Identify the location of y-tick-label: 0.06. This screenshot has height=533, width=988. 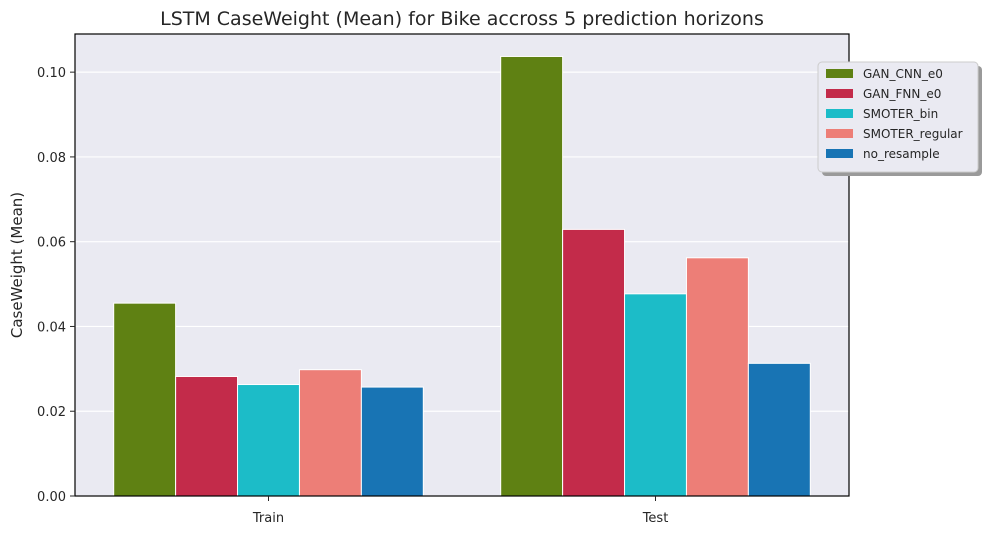
(51, 243).